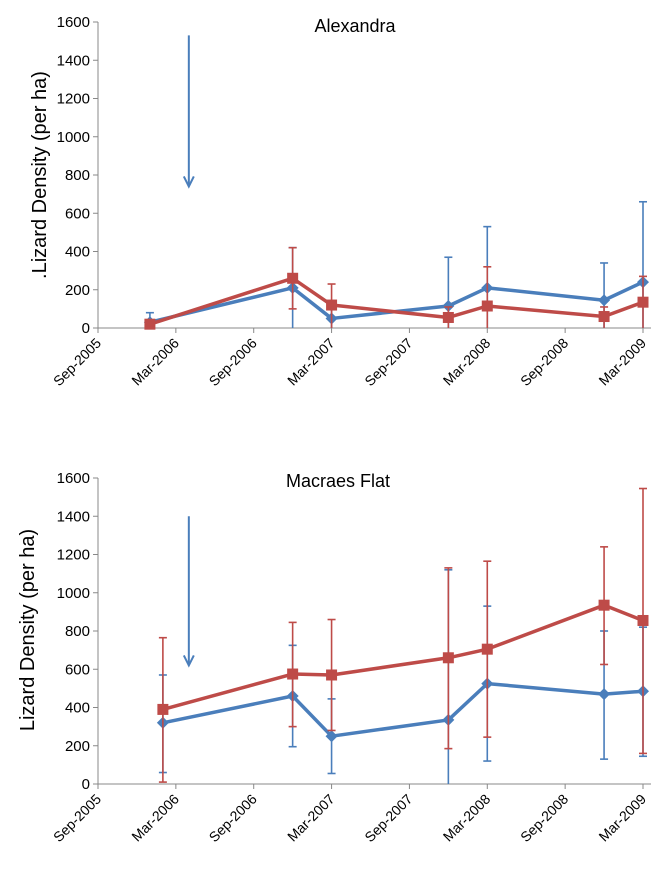 The image size is (660, 878). I want to click on chart-title: Macraes Flat, so click(338, 481).